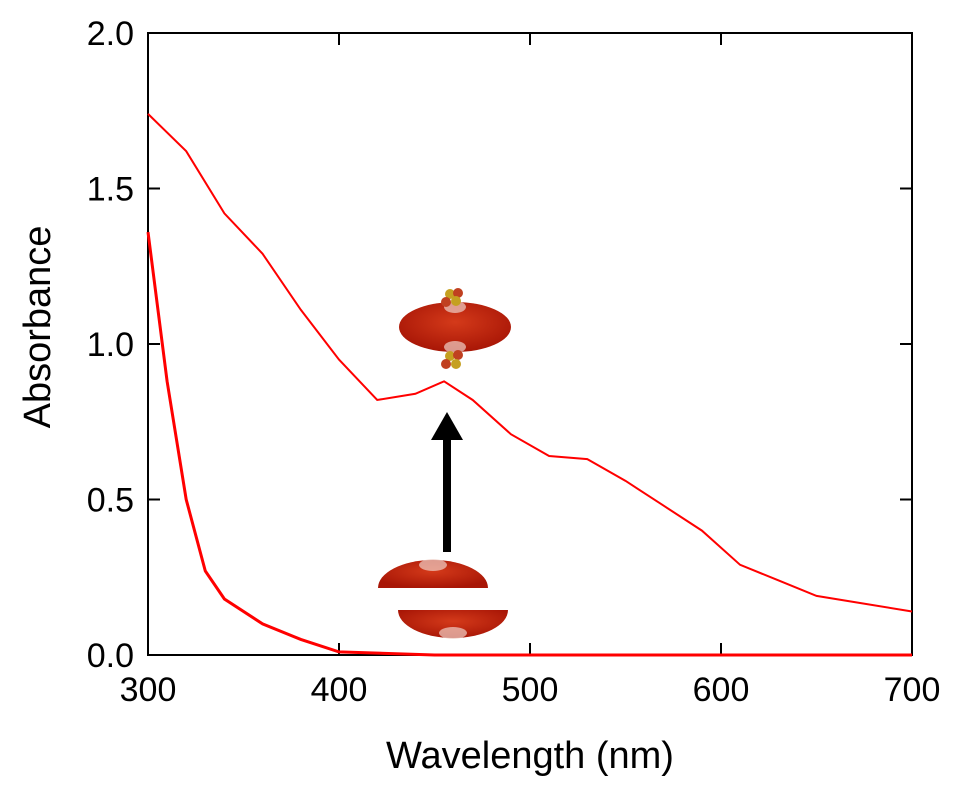 The width and height of the screenshot is (953, 795). I want to click on y-tick-label: 1.0, so click(110, 345).